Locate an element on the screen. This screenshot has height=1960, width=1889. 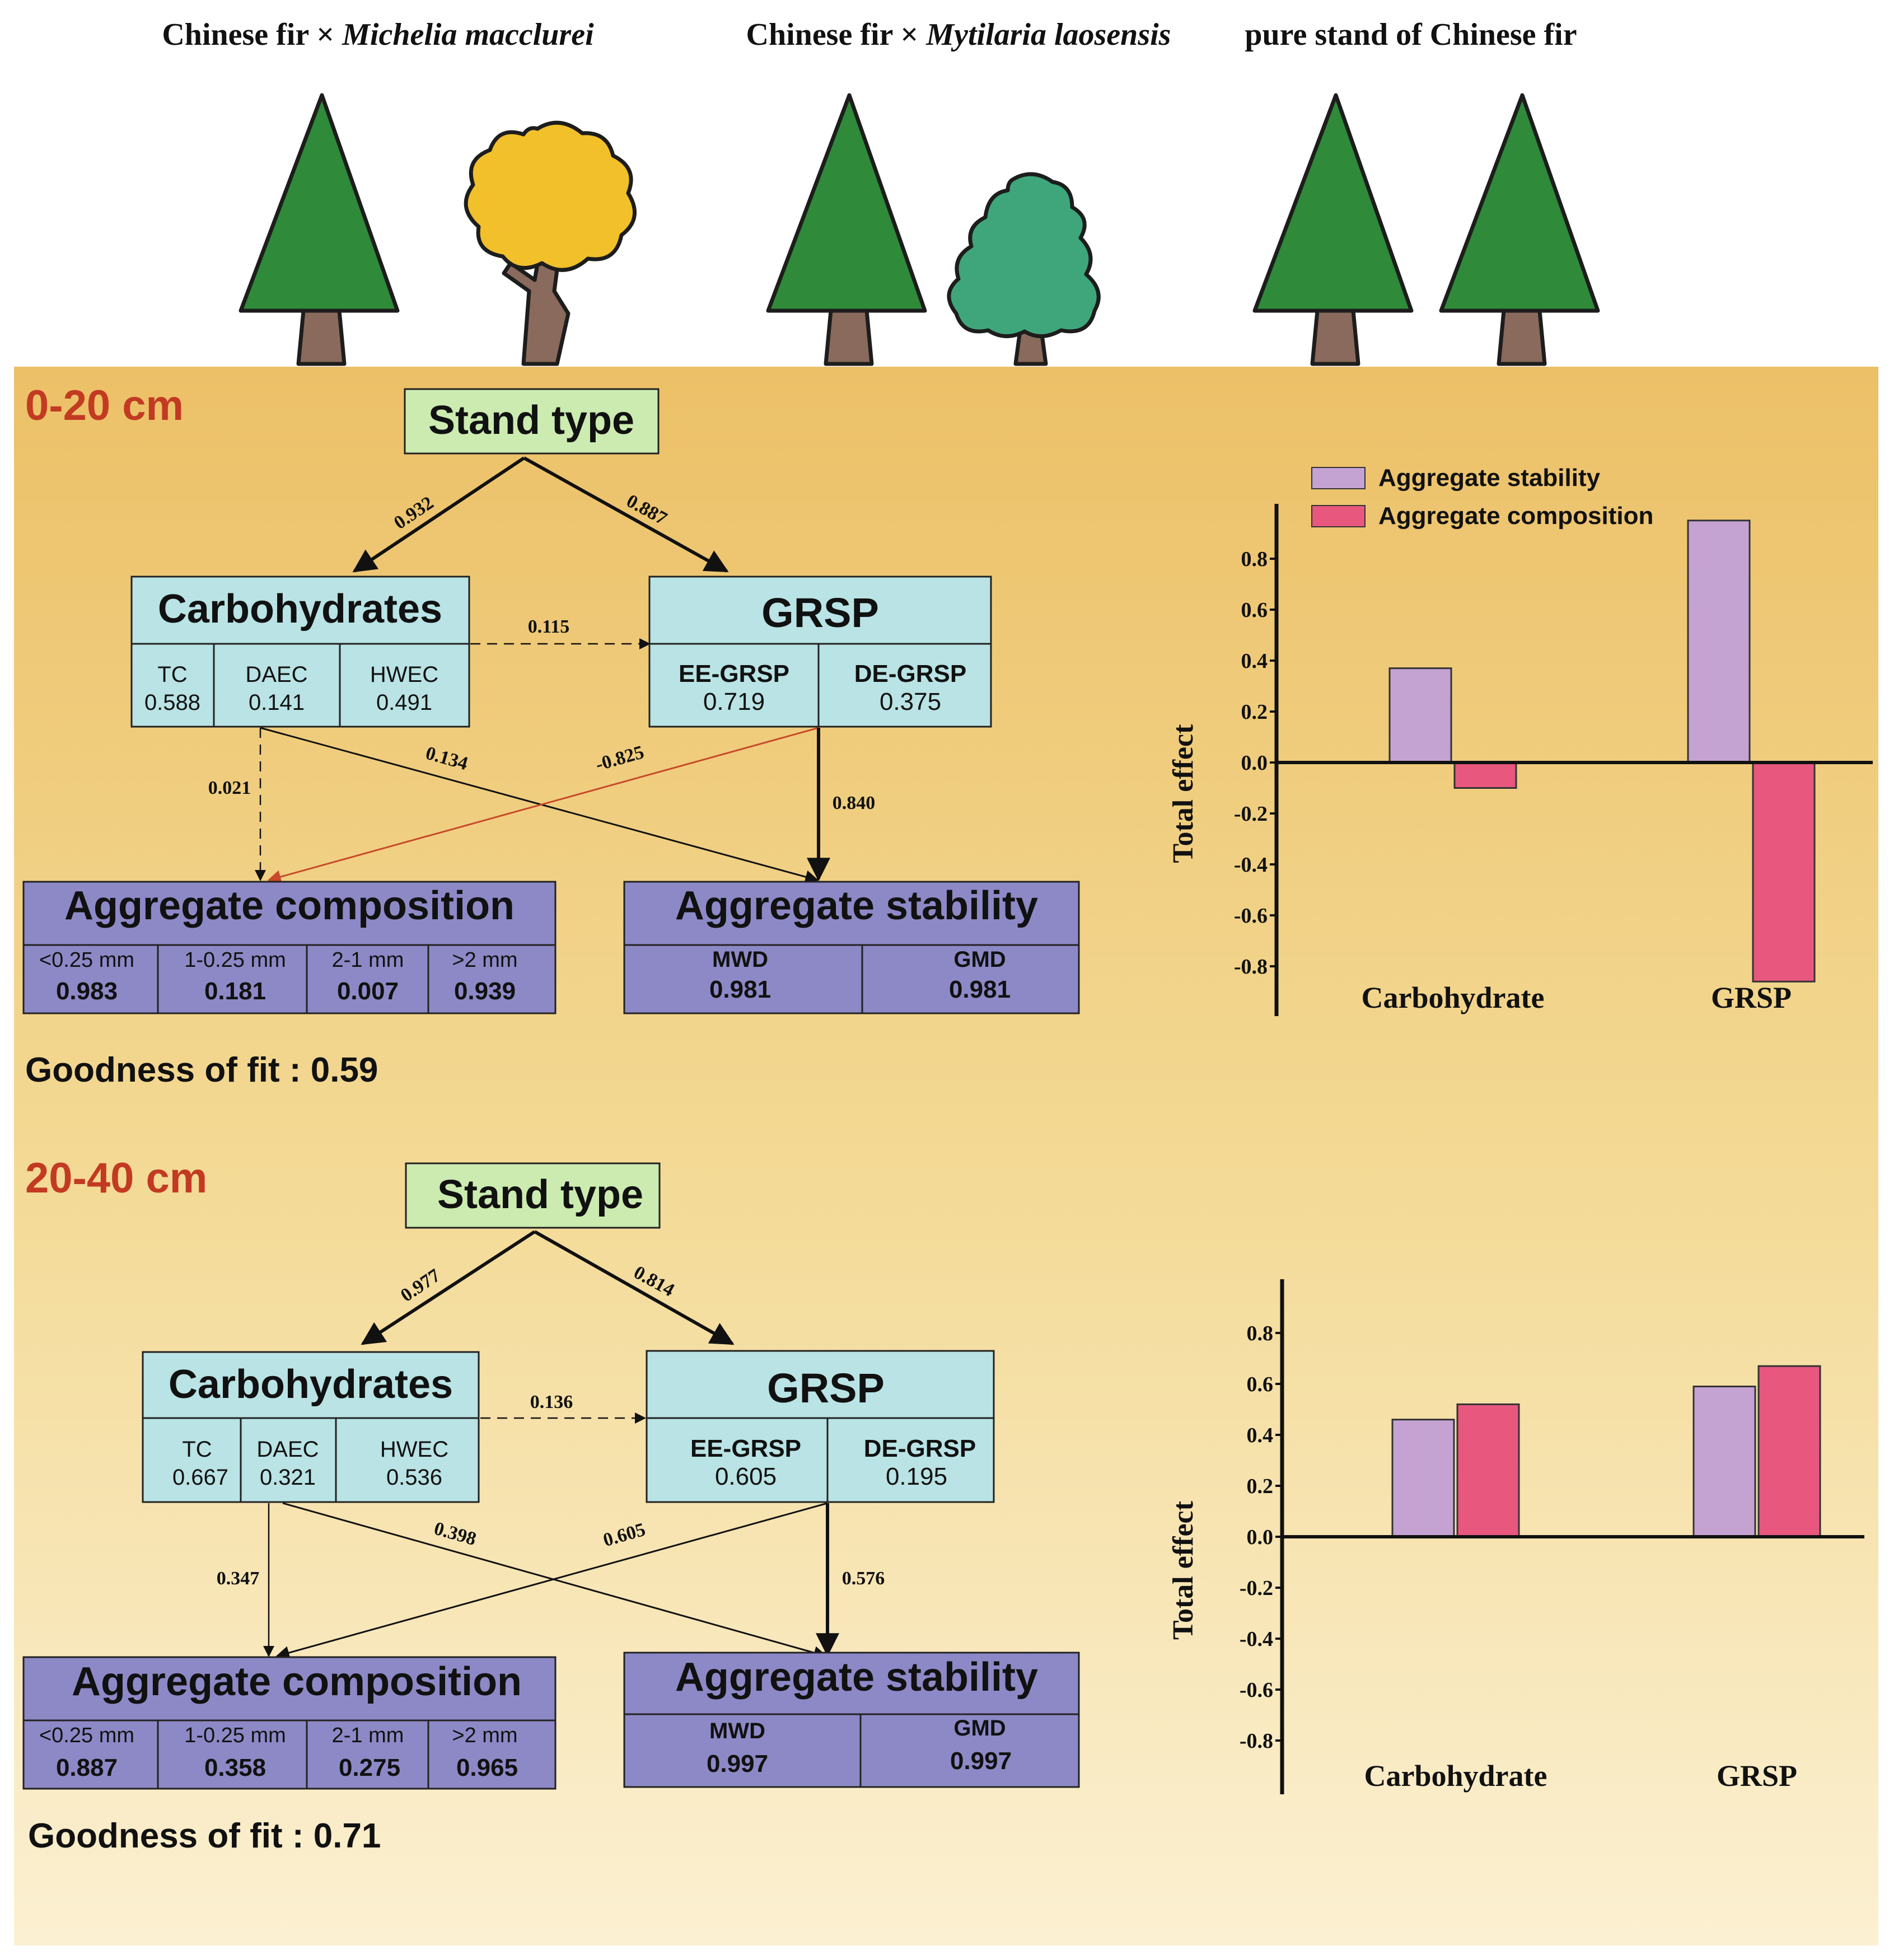
var-value: 0.887 is located at coordinates (87, 1768).